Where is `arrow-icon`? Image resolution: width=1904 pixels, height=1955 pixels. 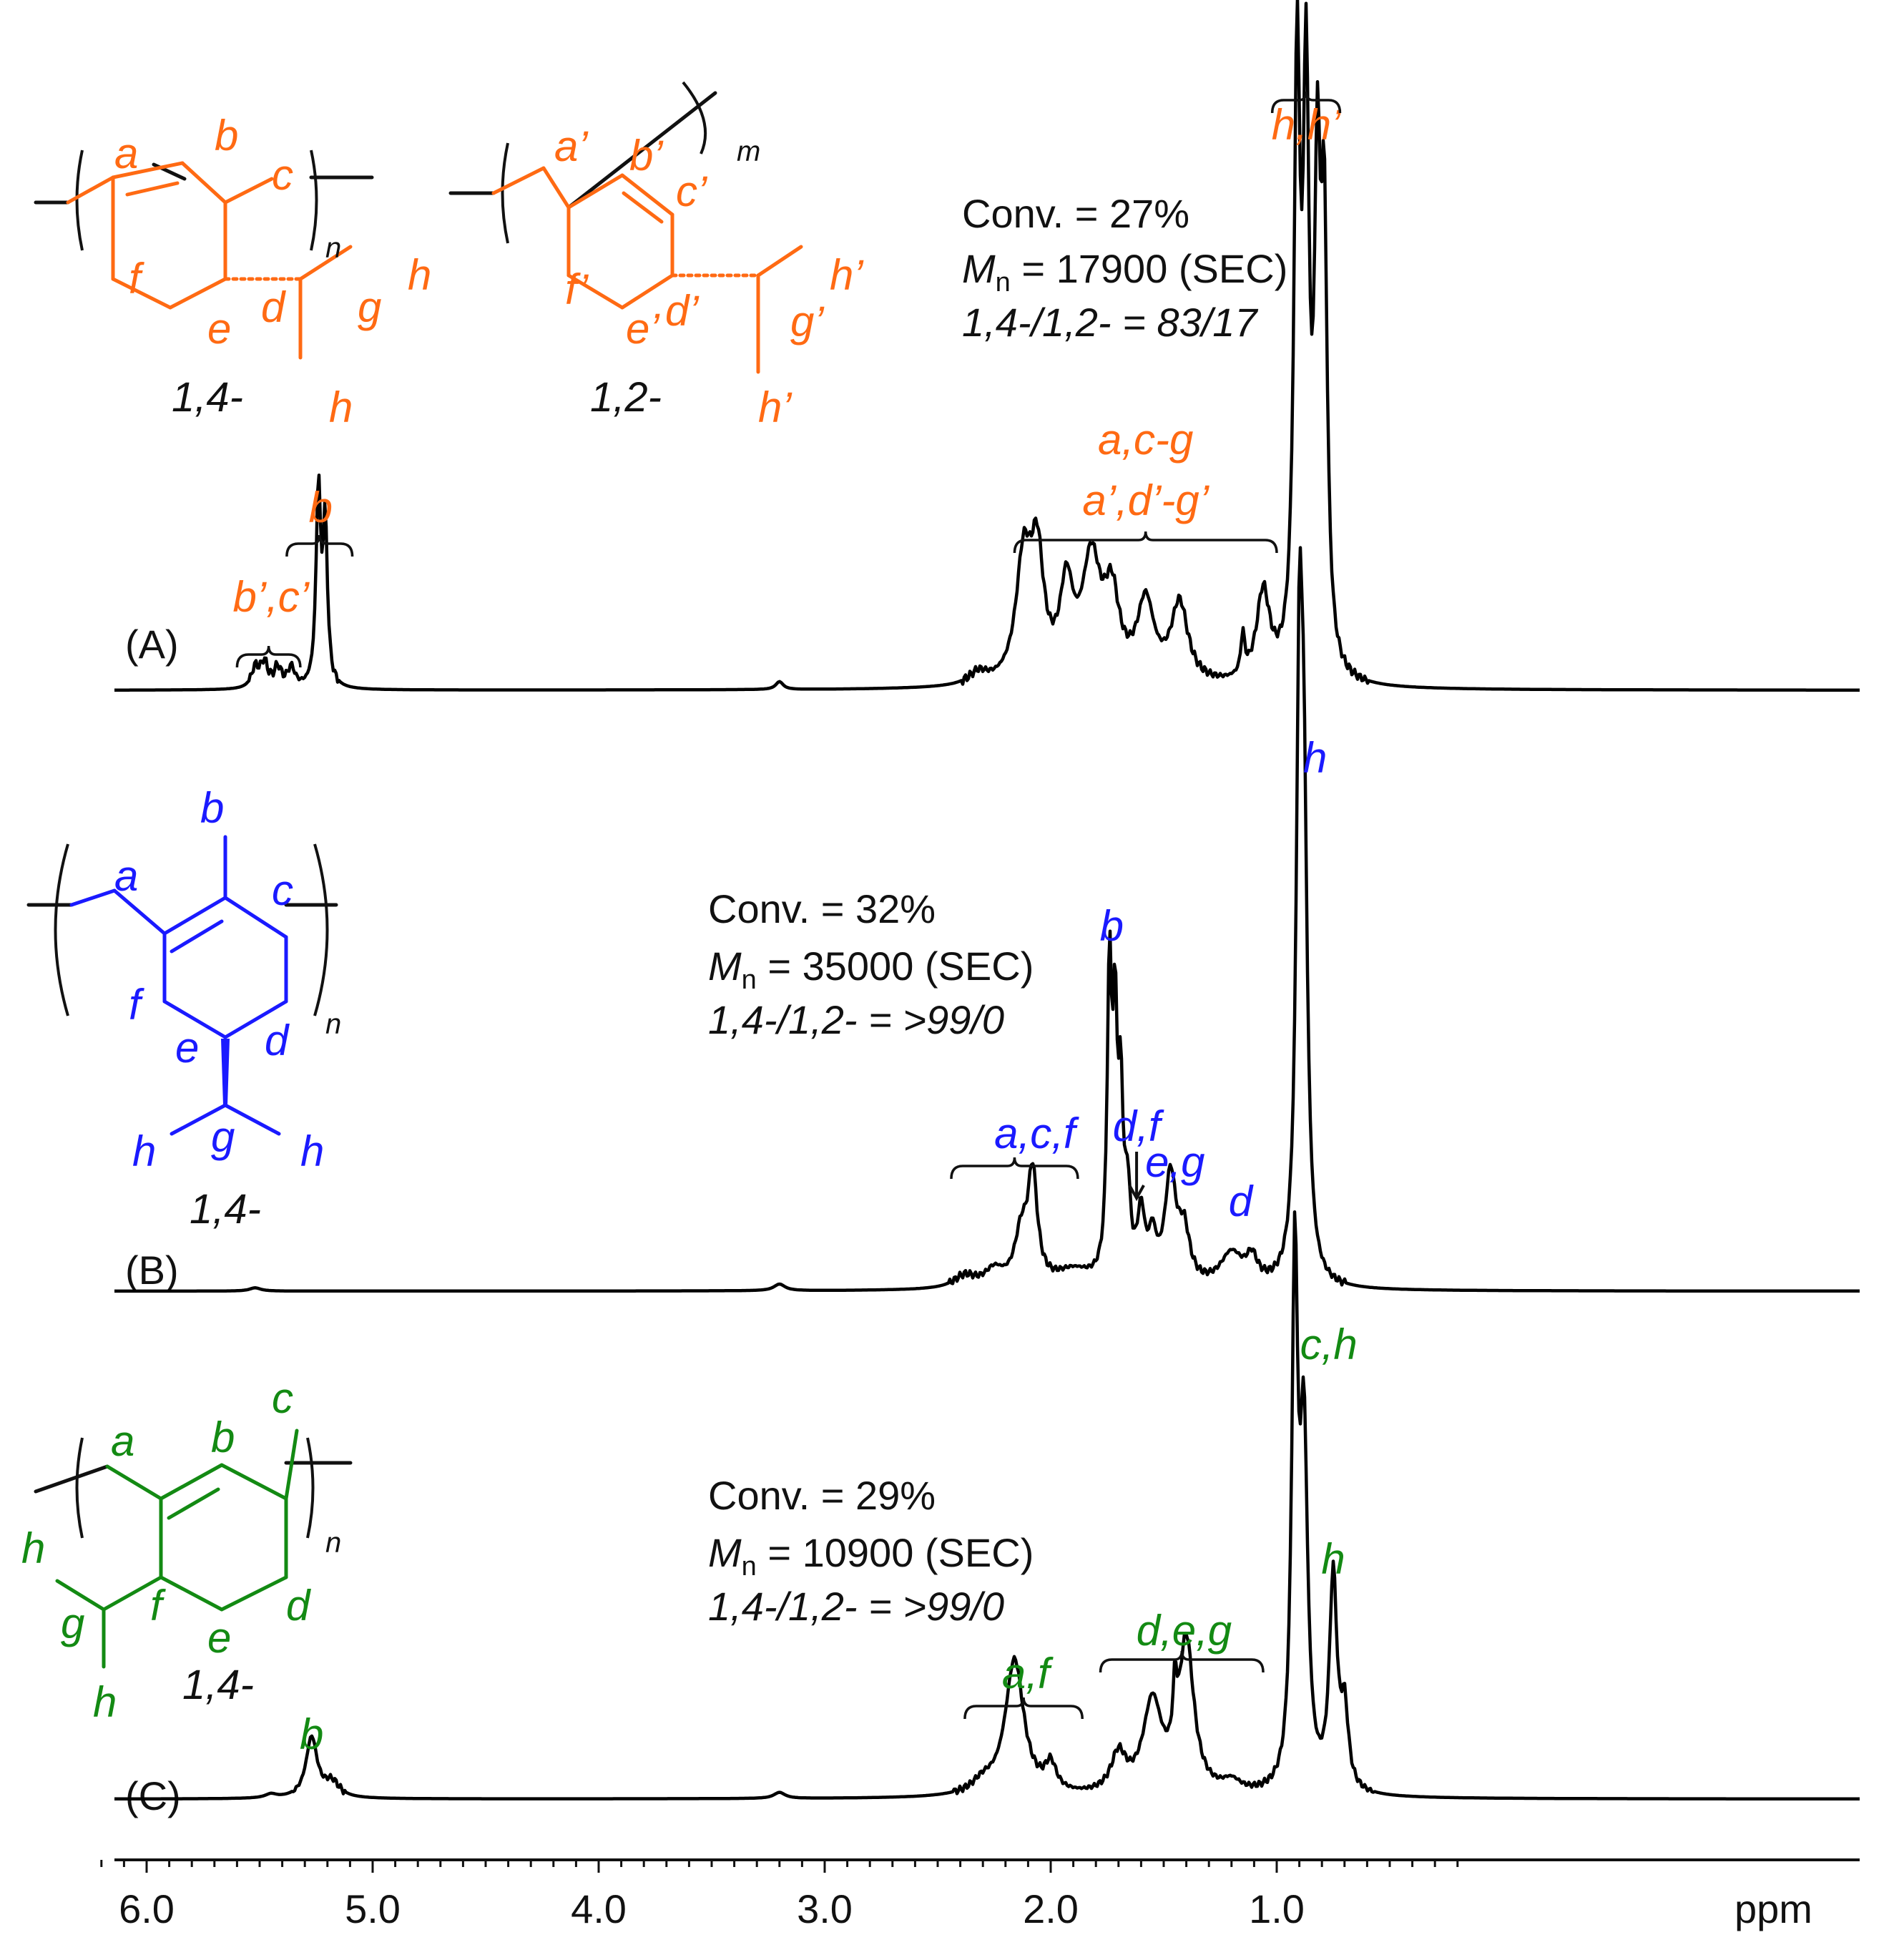 arrow-icon is located at coordinates (1136, 1177).